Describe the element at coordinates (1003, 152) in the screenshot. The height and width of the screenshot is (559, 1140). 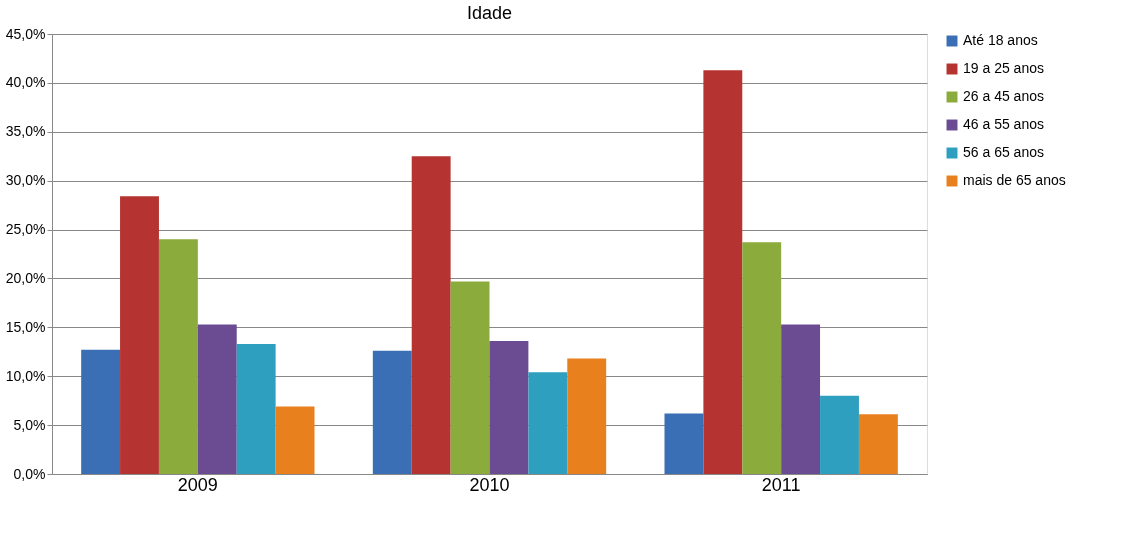
I see `legend-label: 56 a 65 anos` at that location.